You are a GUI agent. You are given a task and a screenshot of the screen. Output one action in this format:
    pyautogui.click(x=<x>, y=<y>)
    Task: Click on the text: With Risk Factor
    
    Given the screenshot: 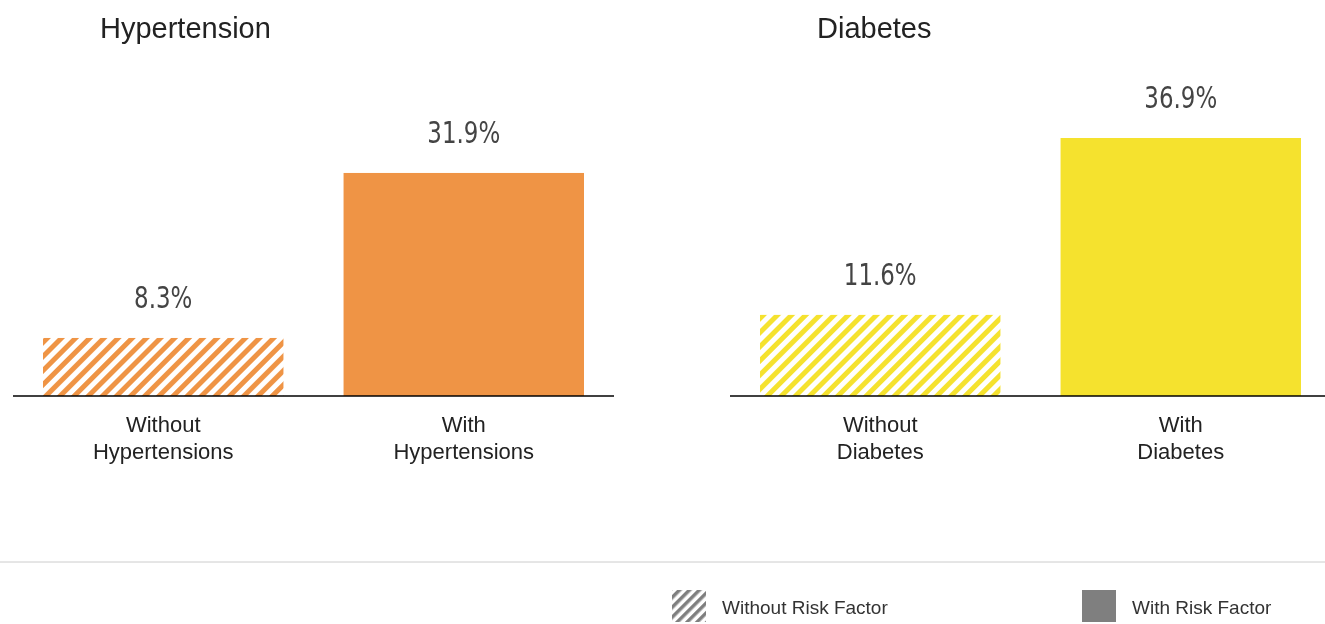 What is the action you would take?
    pyautogui.click(x=1202, y=607)
    